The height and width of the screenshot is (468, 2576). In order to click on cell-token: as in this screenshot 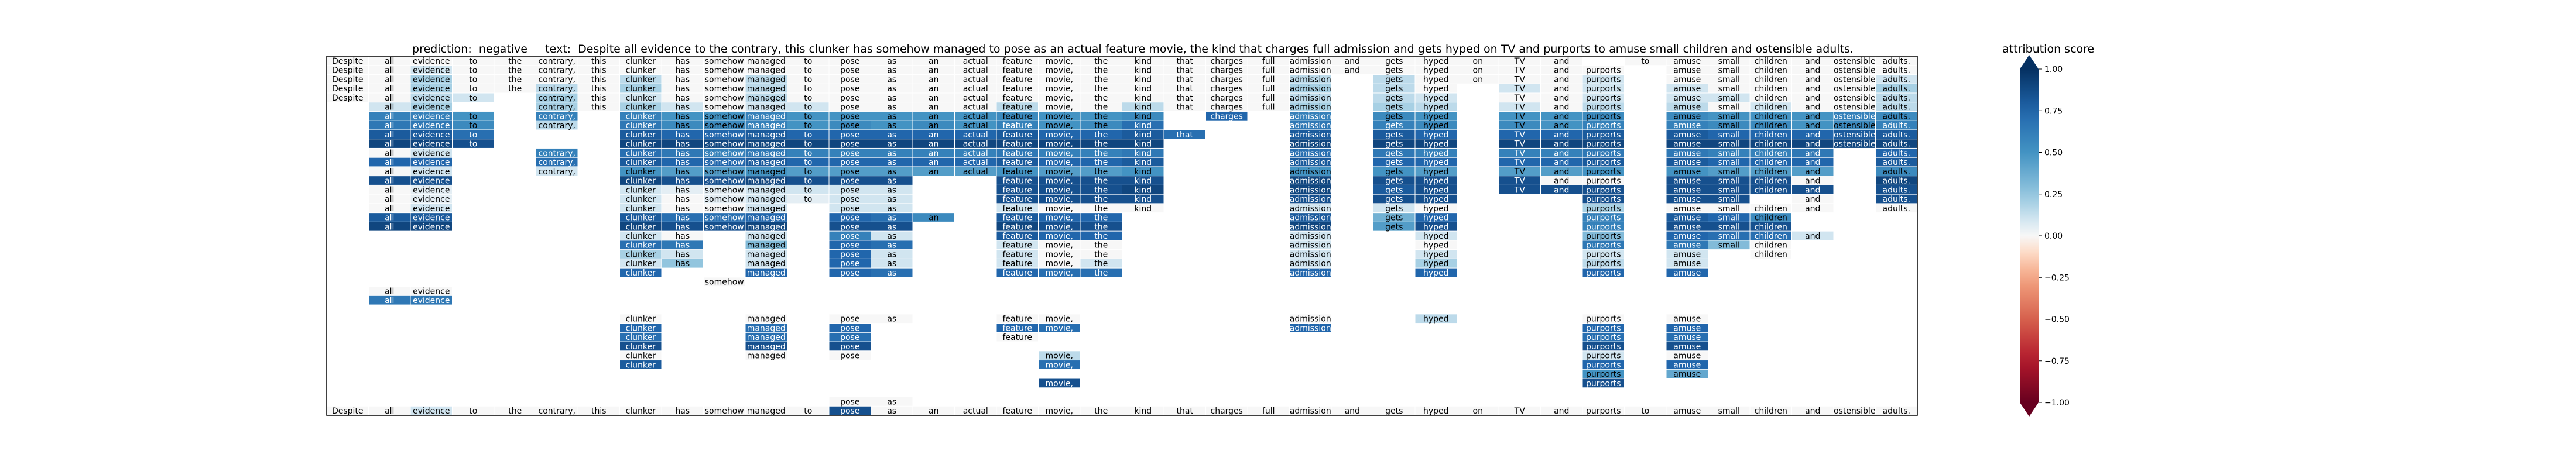, I will do `click(891, 125)`.